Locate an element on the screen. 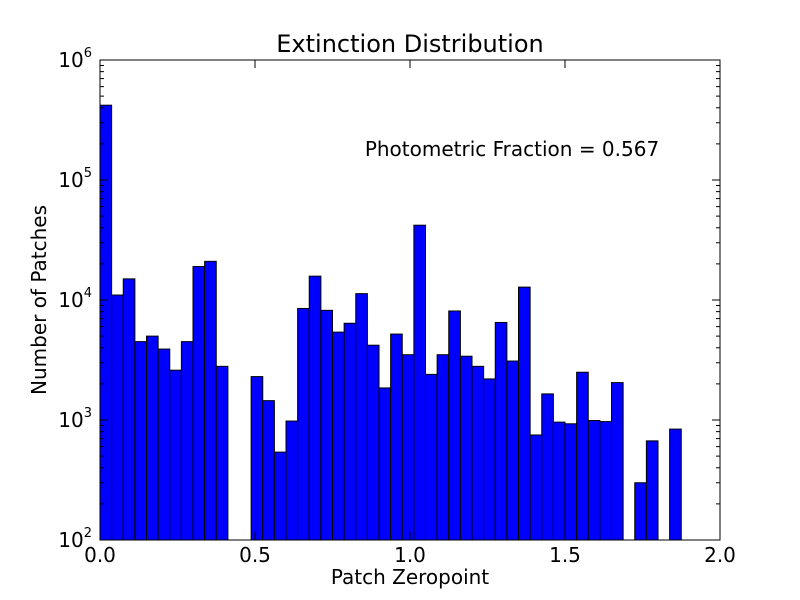  x-tick-label: 0.0 is located at coordinates (100, 555).